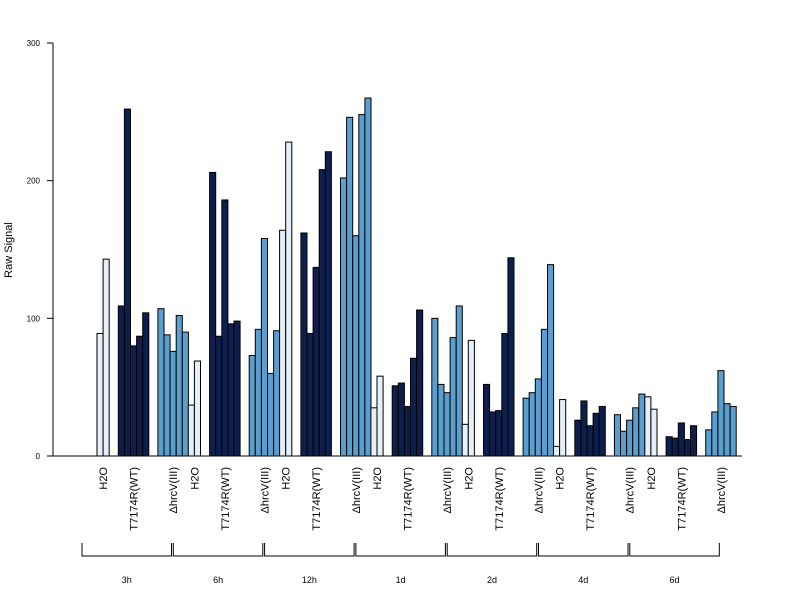 This screenshot has width=800, height=600. Describe the element at coordinates (34, 43) in the screenshot. I see `y-tick-label-300: 300` at that location.